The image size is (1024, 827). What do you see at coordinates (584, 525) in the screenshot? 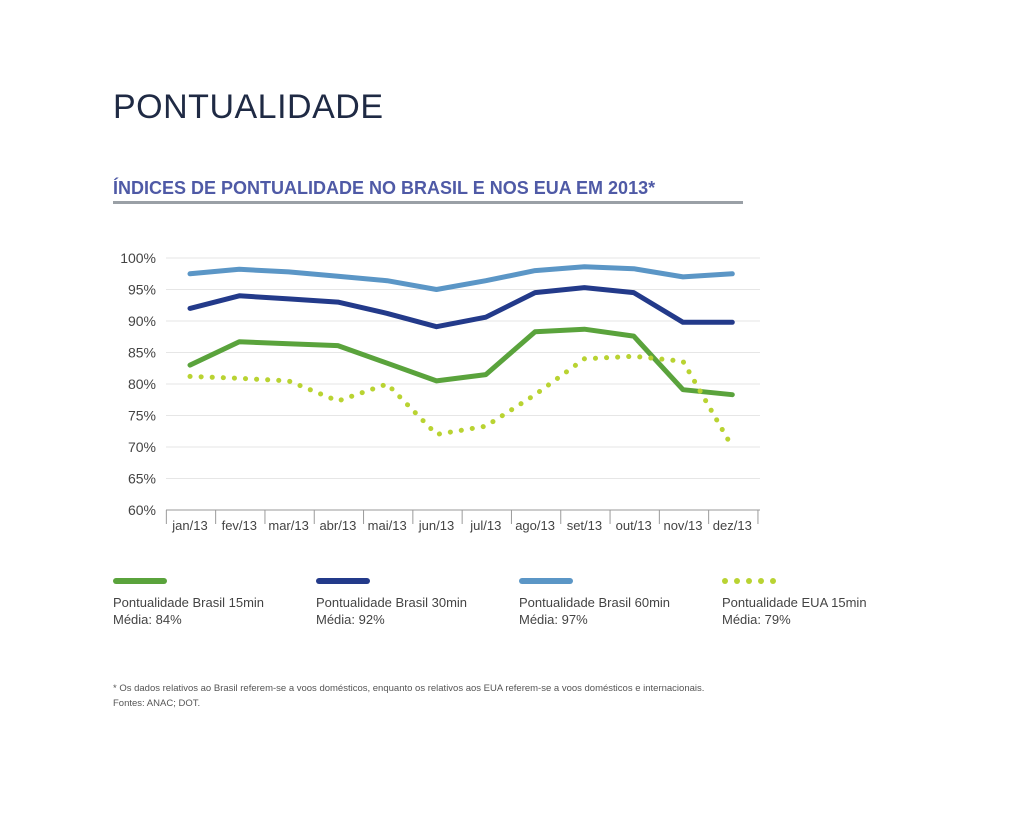
I see `x-tick-label: set/13` at bounding box center [584, 525].